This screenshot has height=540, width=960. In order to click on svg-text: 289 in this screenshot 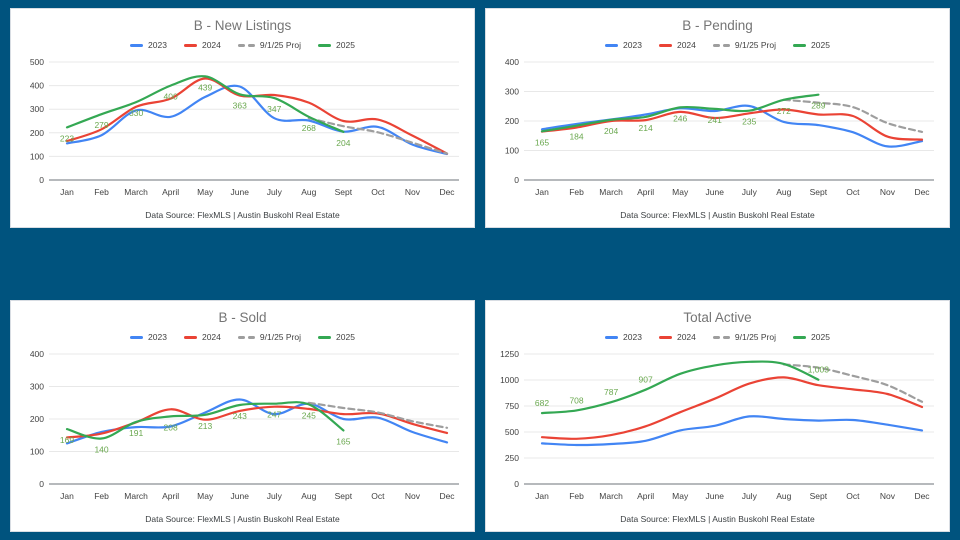, I will do `click(818, 106)`.